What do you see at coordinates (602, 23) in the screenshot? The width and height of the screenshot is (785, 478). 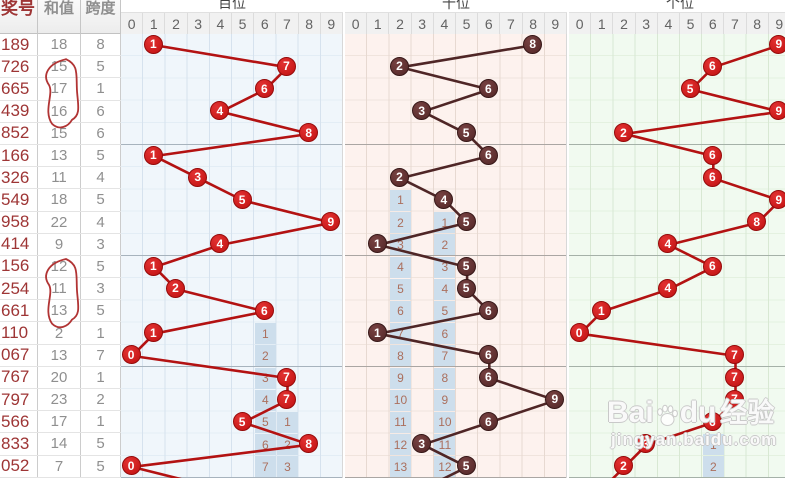 I see `digit-header-cell: 1` at bounding box center [602, 23].